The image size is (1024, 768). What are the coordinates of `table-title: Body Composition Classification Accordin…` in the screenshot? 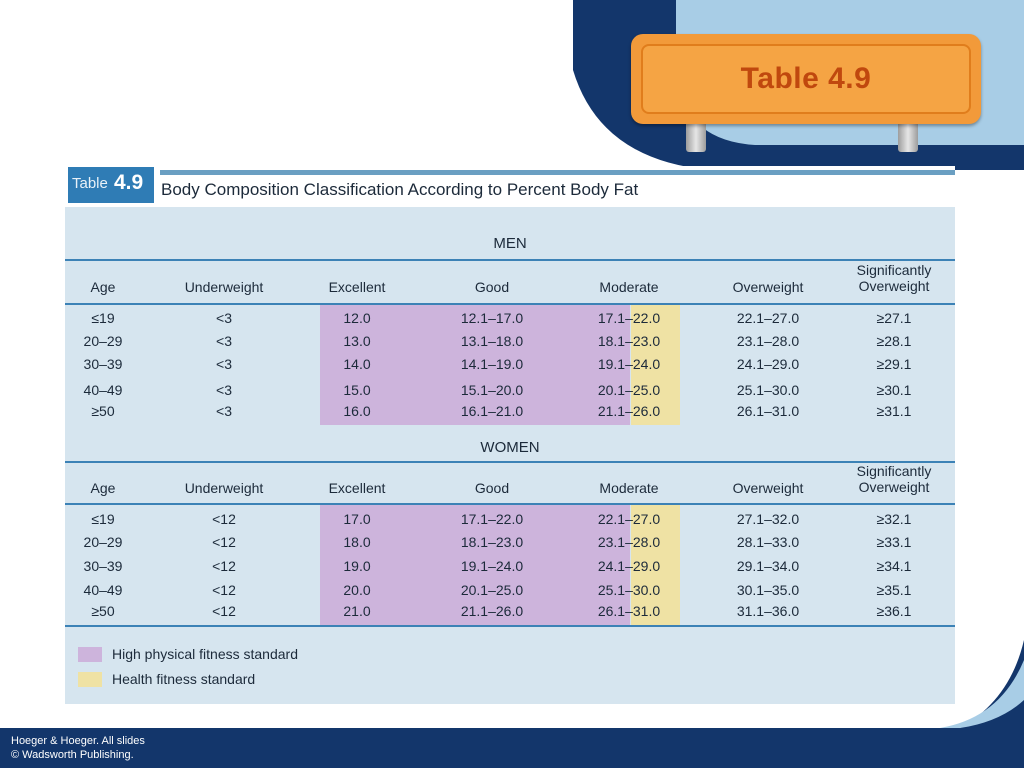 It's located at (400, 189).